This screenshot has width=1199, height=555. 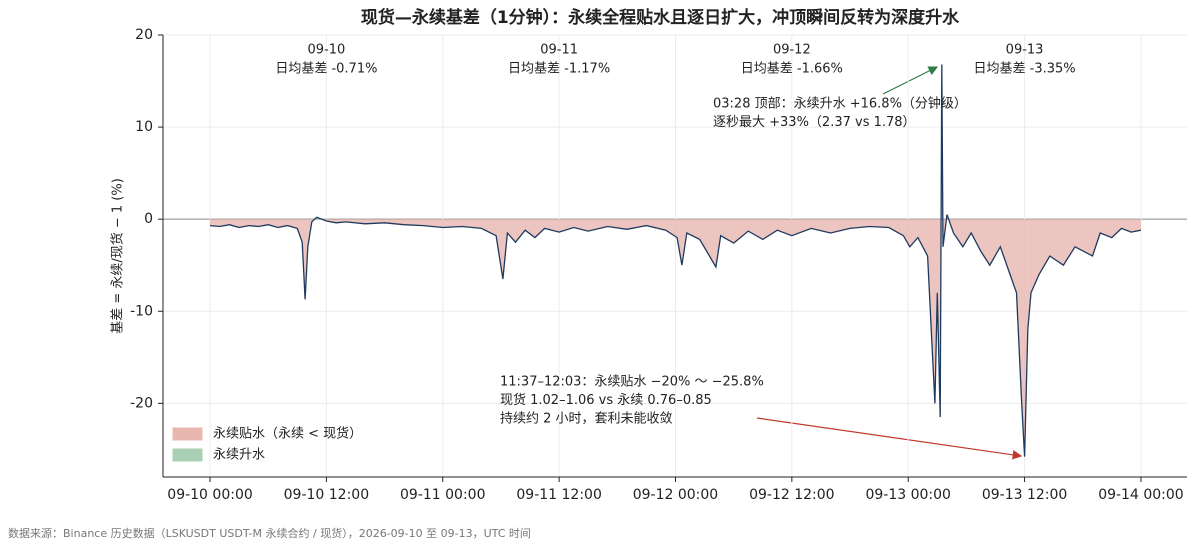 What do you see at coordinates (791, 495) in the screenshot?
I see `x-tick-label: 09-12 12:00` at bounding box center [791, 495].